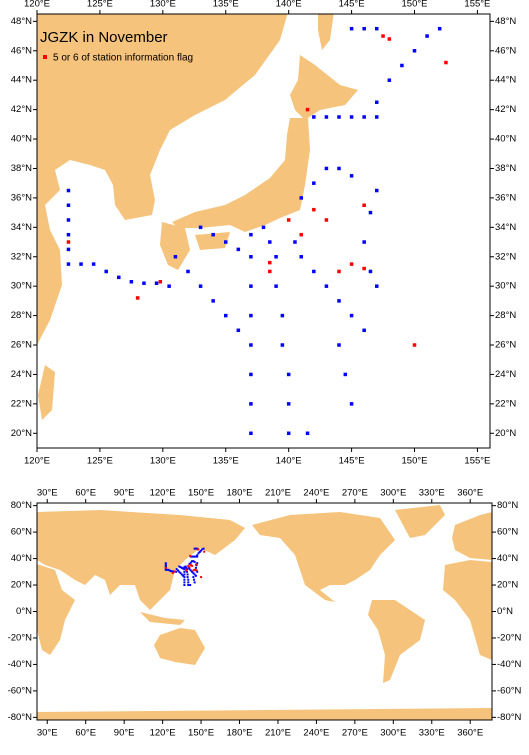  I want to click on indonesia, so click(162, 618).